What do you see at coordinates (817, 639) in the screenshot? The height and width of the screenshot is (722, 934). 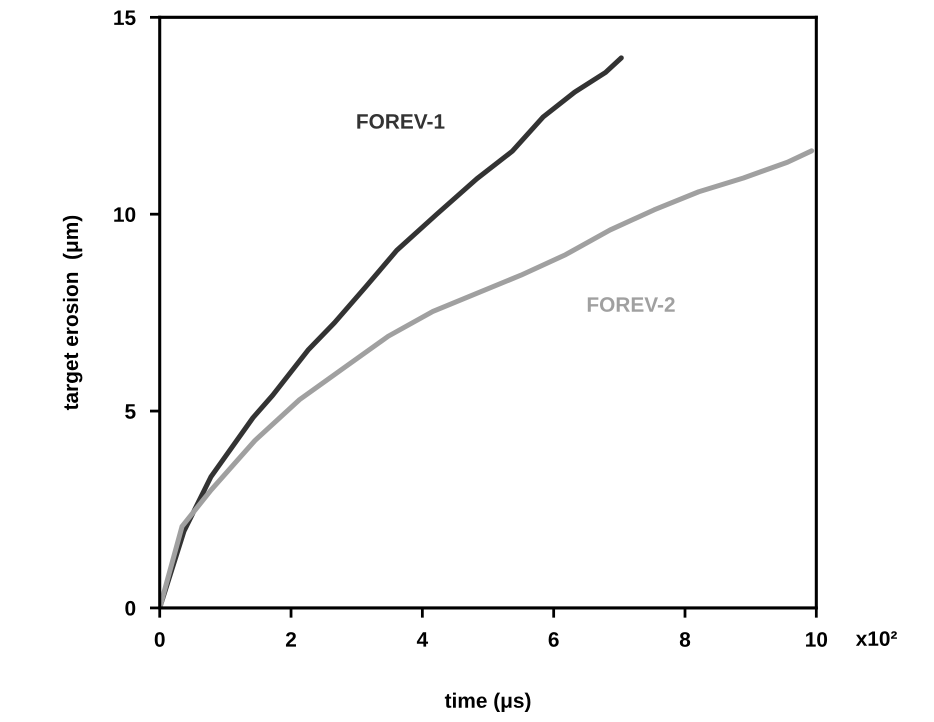 I see `x-tick-label: 10` at bounding box center [817, 639].